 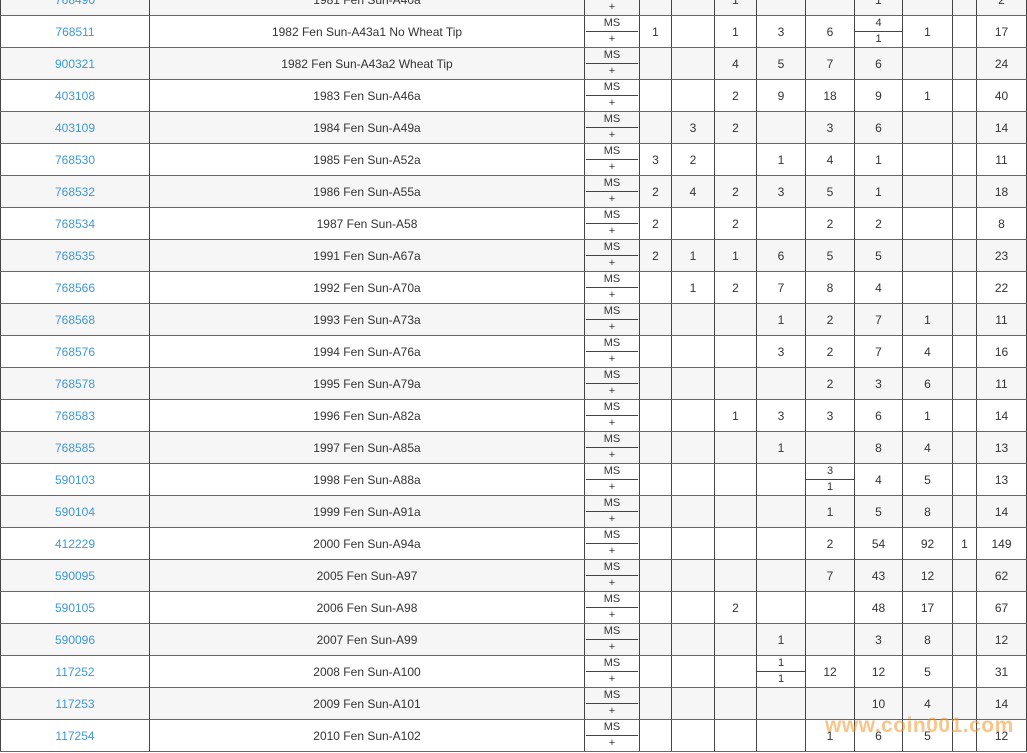 I want to click on id-cell: 117252, so click(x=75, y=671).